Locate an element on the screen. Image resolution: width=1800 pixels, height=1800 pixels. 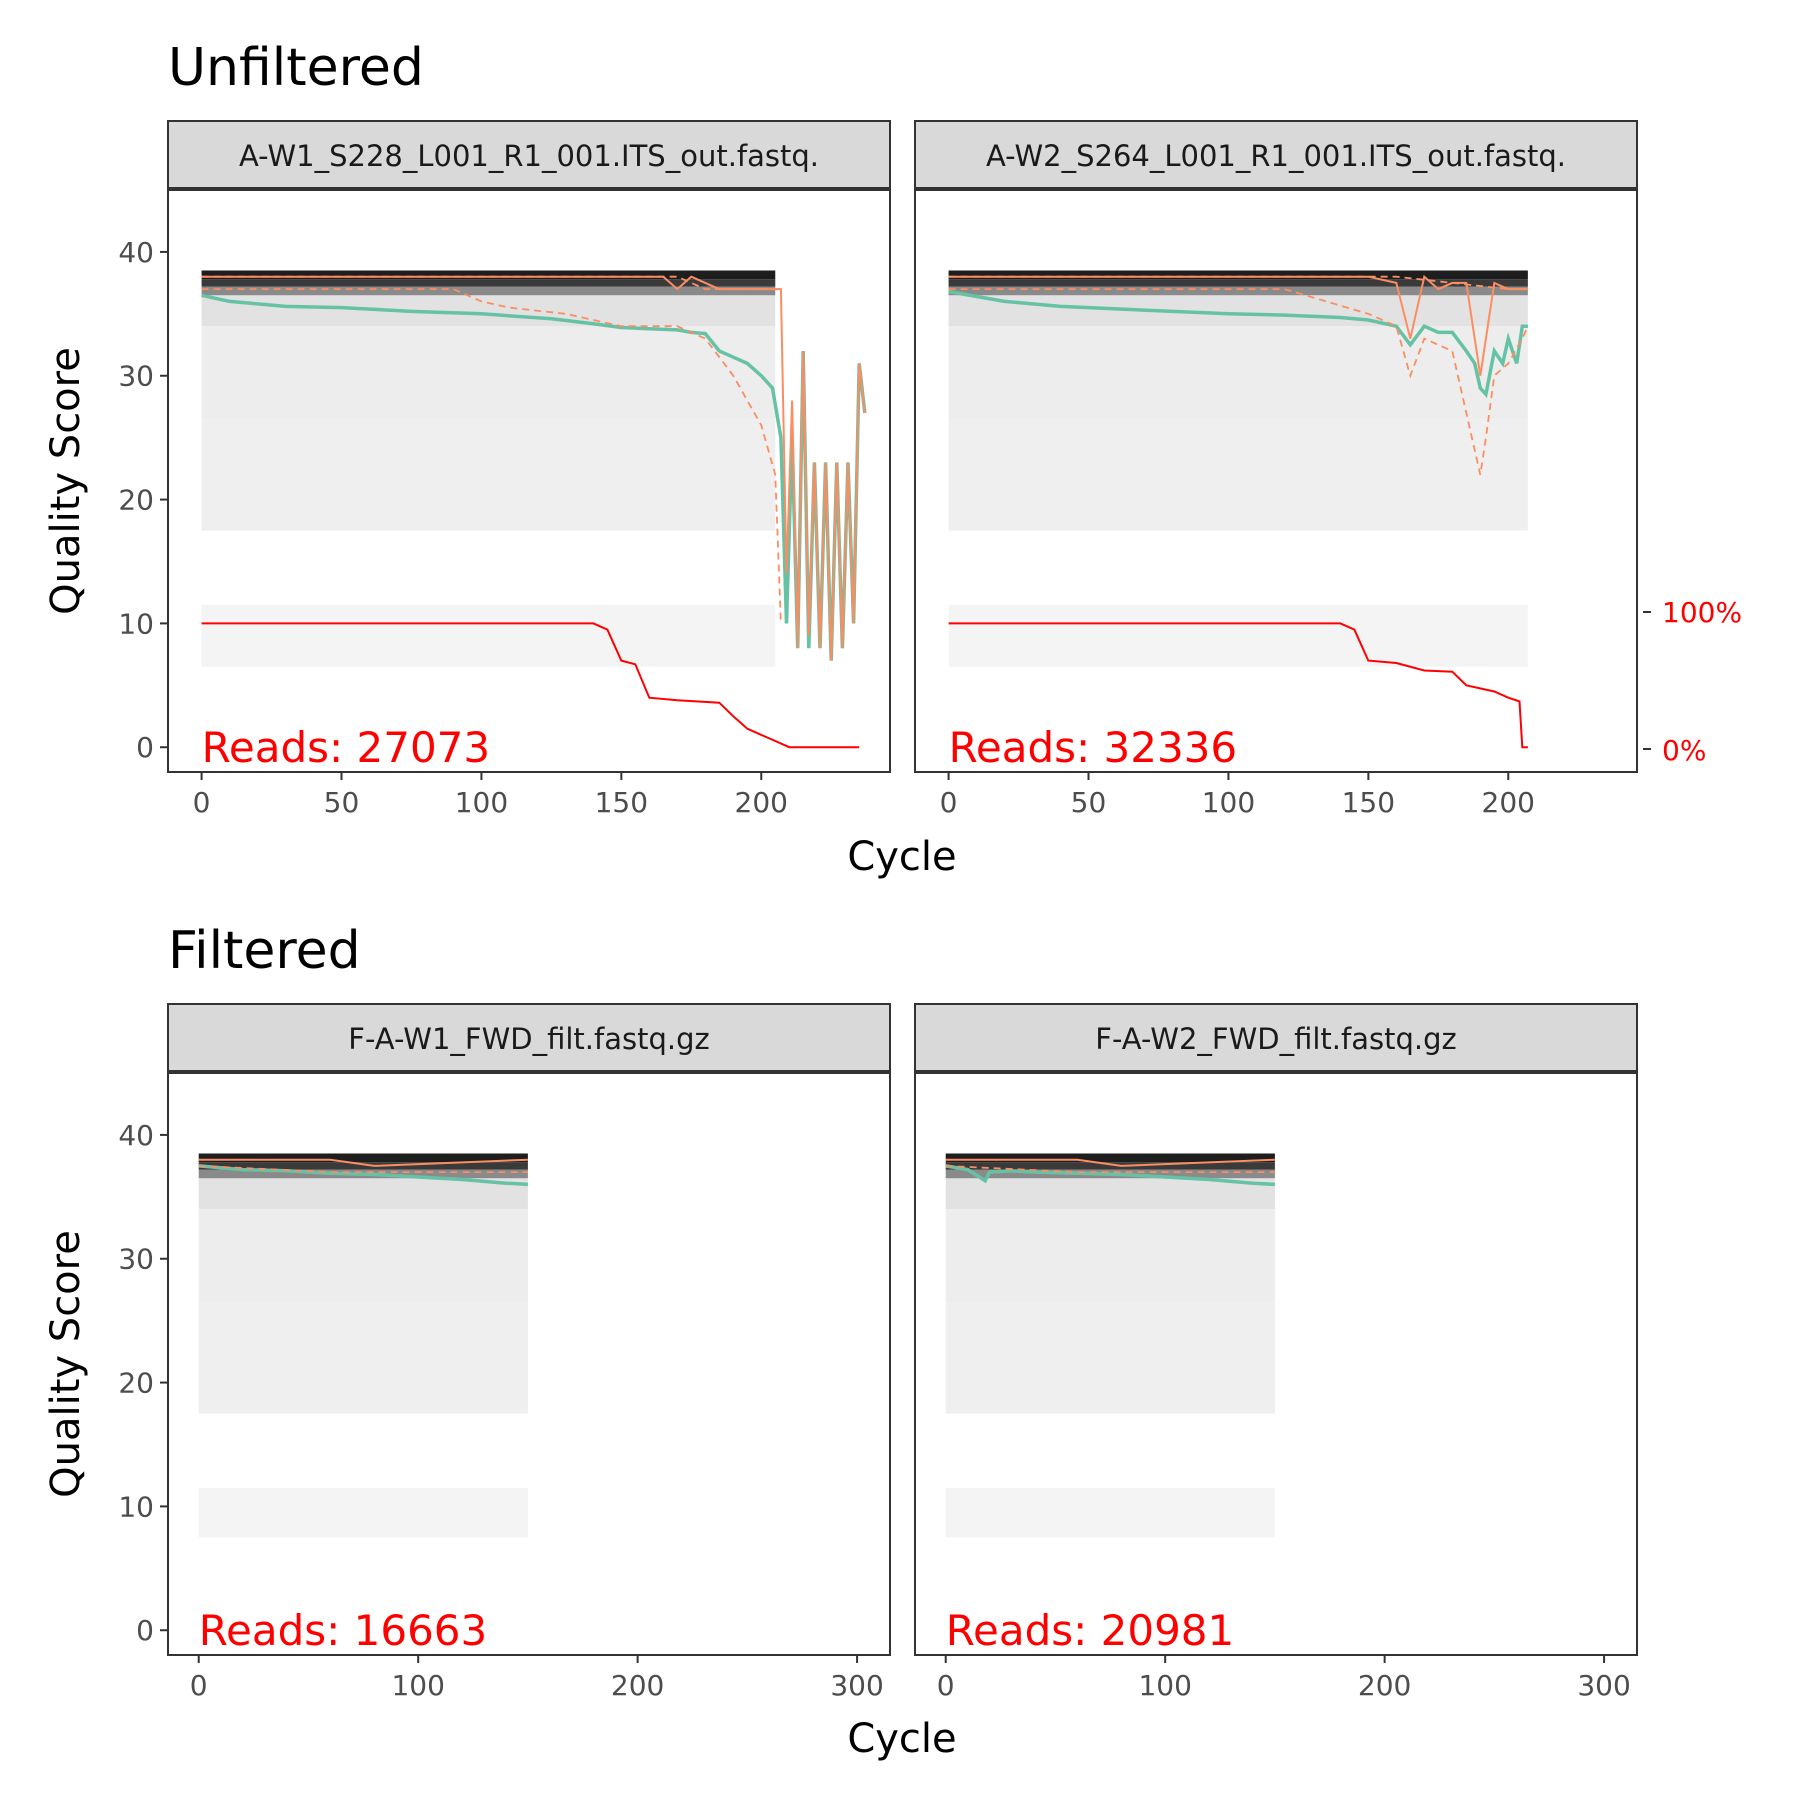
strip-label: F-A-W2_FWD_filt.fastq.gz is located at coordinates (1275, 1039).